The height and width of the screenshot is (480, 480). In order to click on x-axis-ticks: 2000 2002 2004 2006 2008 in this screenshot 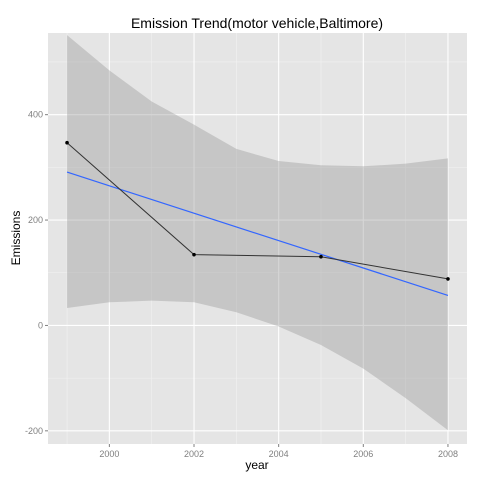, I will do `click(278, 451)`.